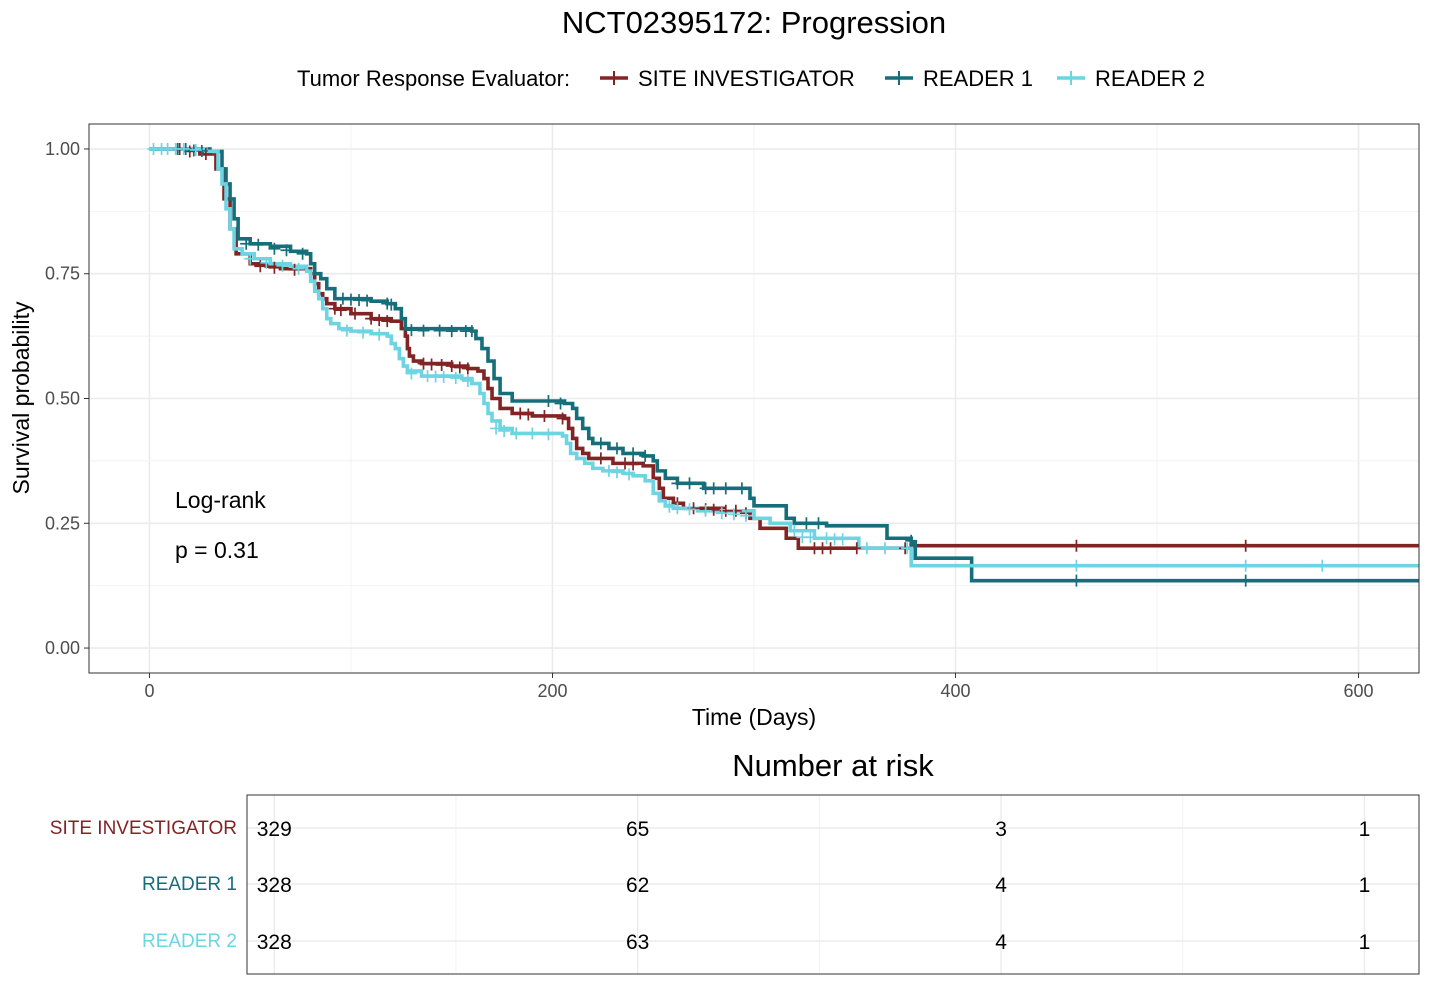 This screenshot has height=990, width=1430. What do you see at coordinates (637, 829) in the screenshot?
I see `risk-count: 65` at bounding box center [637, 829].